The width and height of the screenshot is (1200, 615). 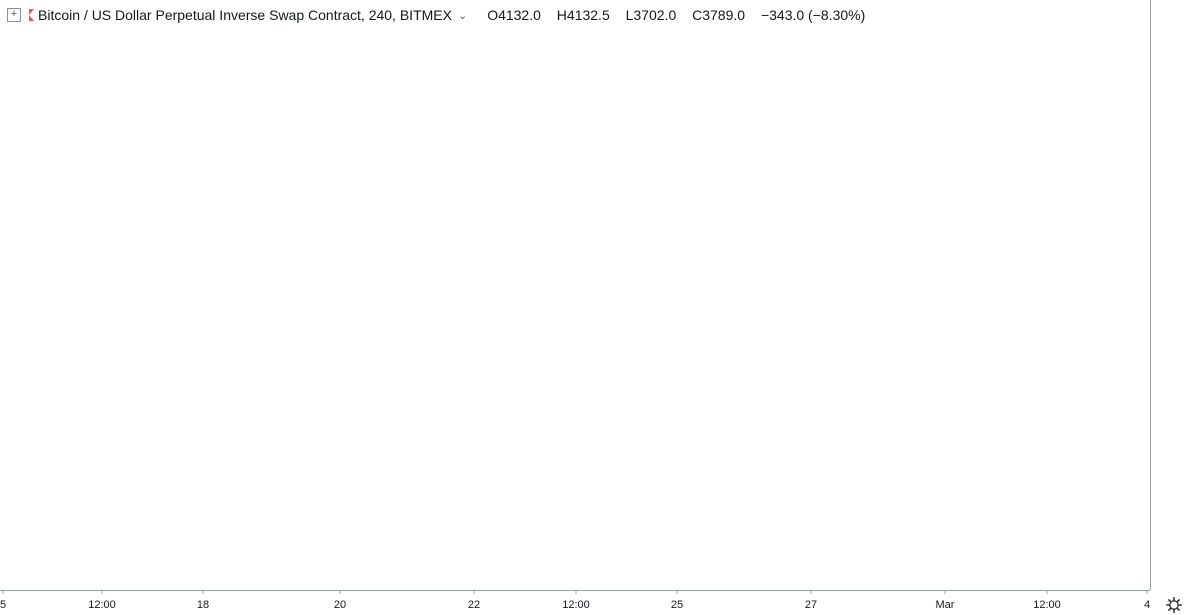 What do you see at coordinates (945, 605) in the screenshot?
I see `time-tick-label: Mar` at bounding box center [945, 605].